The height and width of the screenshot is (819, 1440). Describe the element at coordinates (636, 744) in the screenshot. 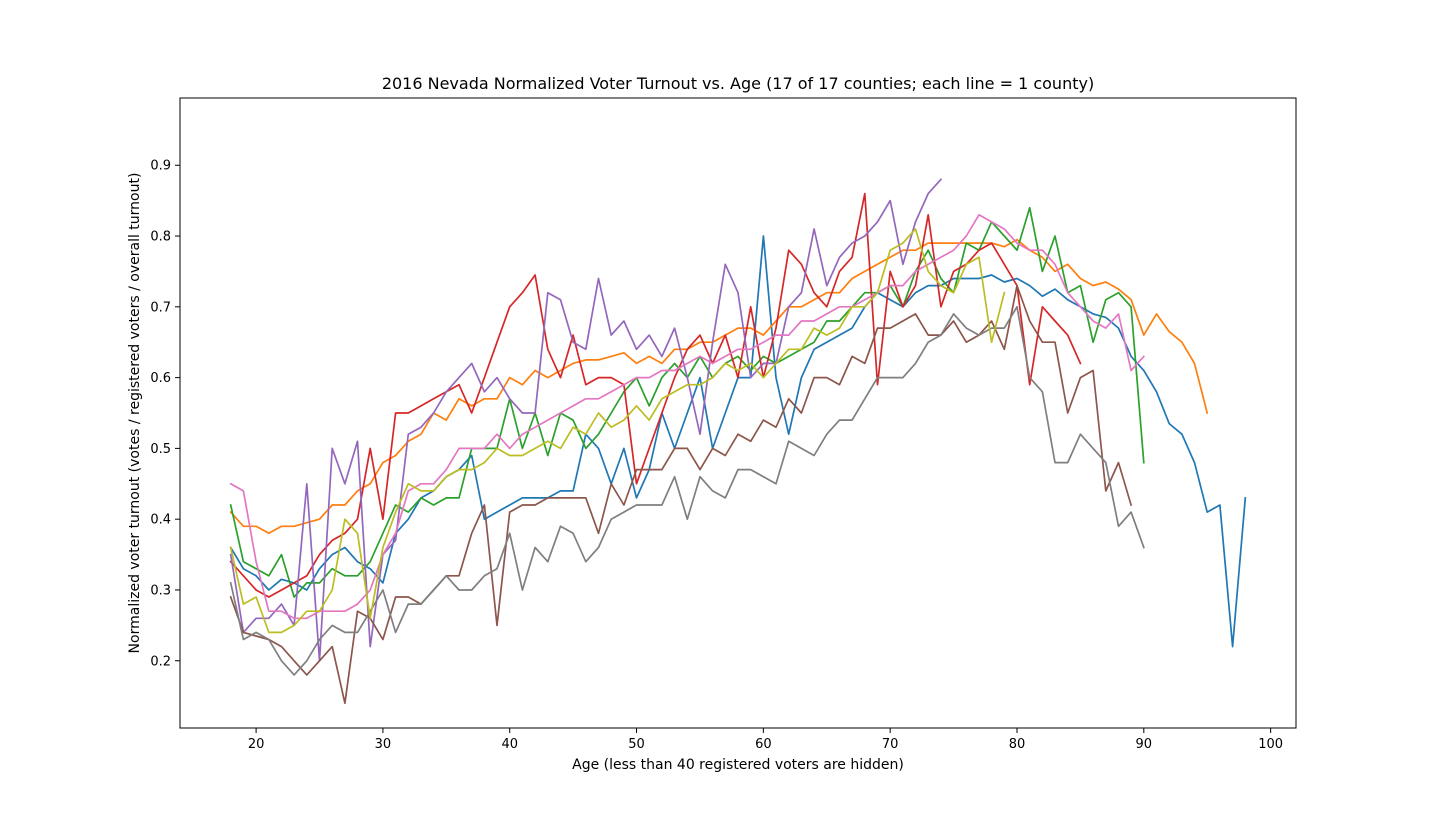

I see `x-tick-label: 50` at that location.